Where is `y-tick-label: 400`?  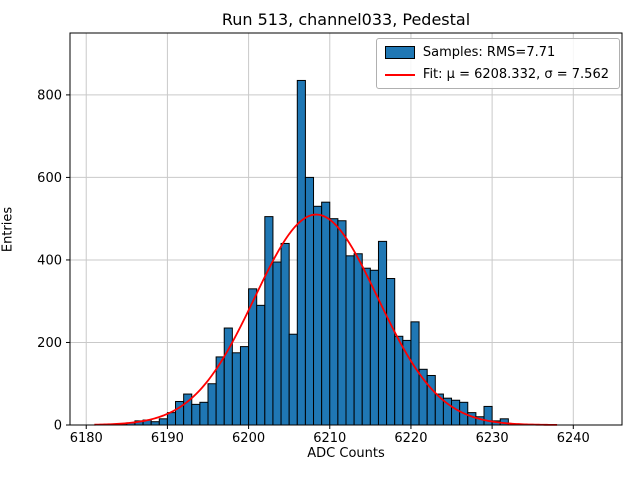
y-tick-label: 400 is located at coordinates (49, 260).